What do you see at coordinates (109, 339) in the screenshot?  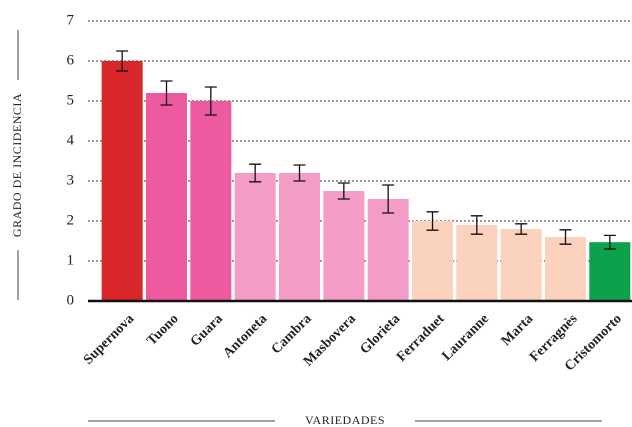 I see `x-tick-label: Supernova` at bounding box center [109, 339].